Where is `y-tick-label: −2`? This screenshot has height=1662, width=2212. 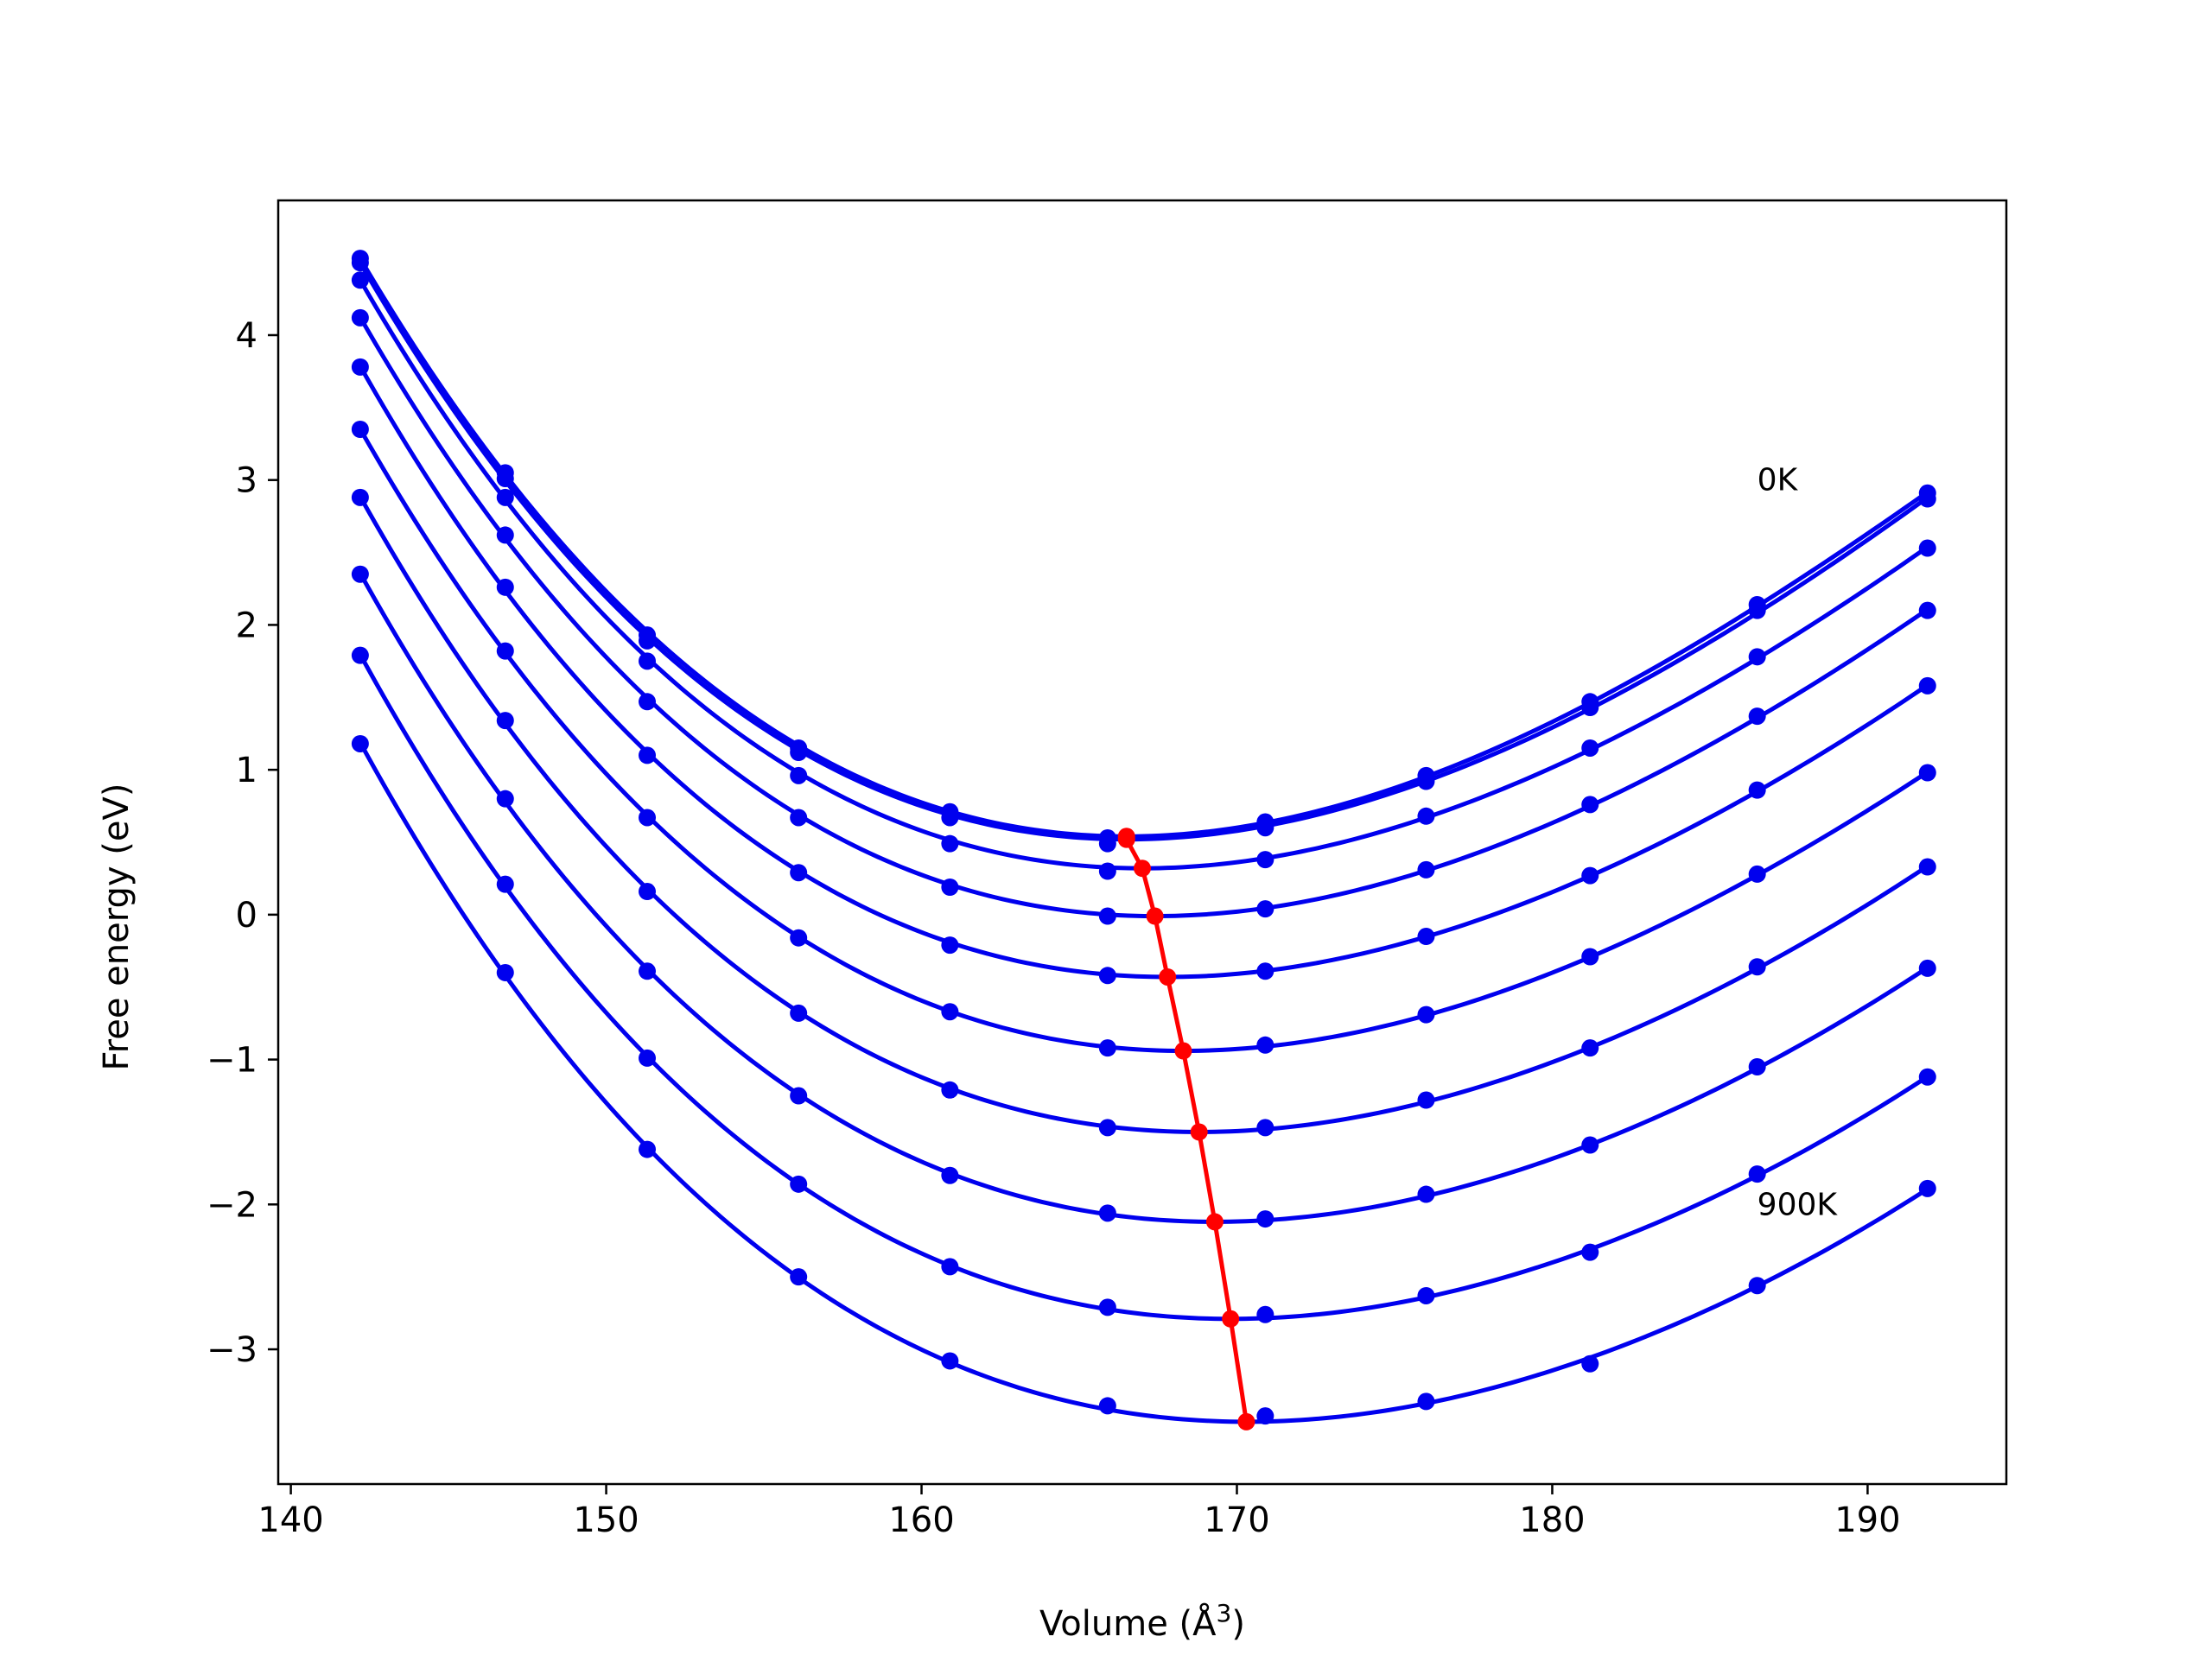 y-tick-label: −2 is located at coordinates (232, 1205).